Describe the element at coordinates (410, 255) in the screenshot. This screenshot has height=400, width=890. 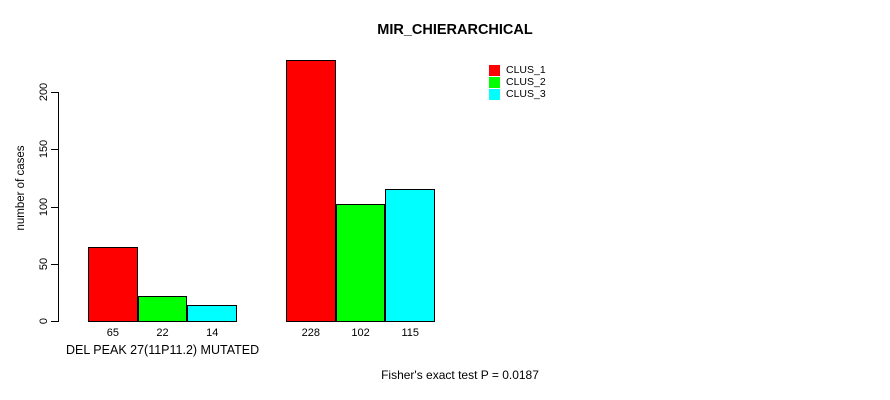
I see `bar-clus_3-group2` at that location.